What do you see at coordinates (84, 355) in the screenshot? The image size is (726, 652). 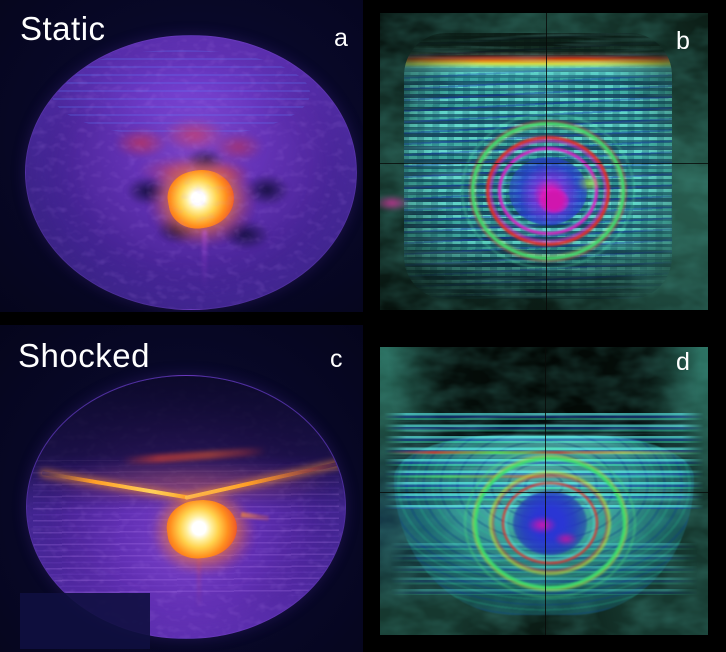 I see `row-label-shocked: Shocked` at bounding box center [84, 355].